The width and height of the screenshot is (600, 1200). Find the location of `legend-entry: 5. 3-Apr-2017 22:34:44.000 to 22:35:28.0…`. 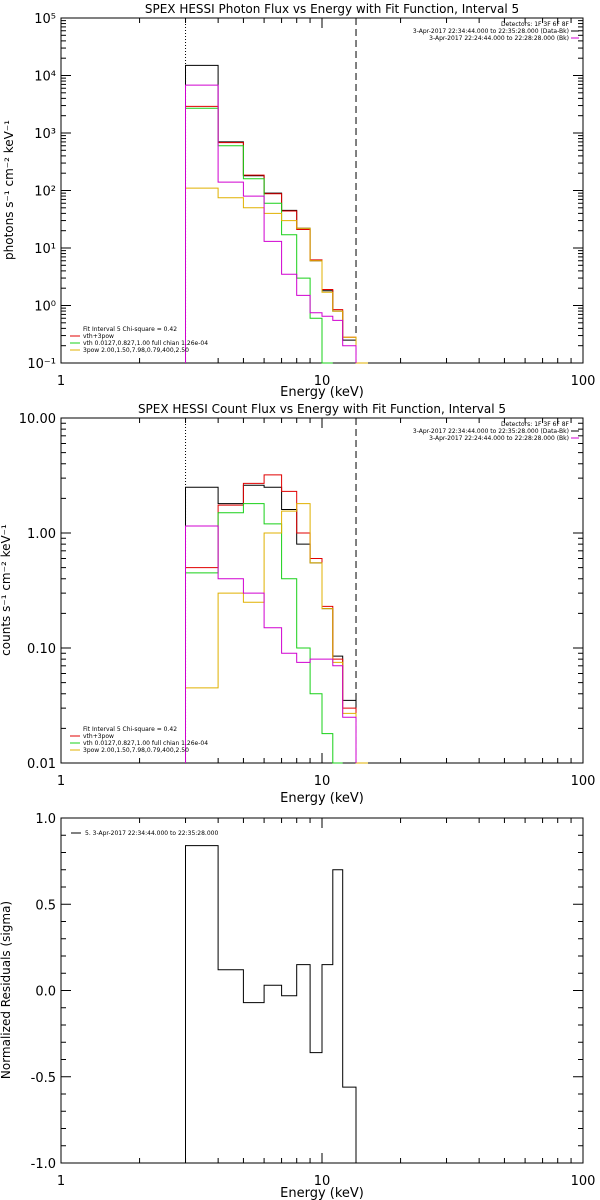

legend-entry: 5. 3-Apr-2017 22:34:44.000 to 22:35:28.0… is located at coordinates (151, 833).